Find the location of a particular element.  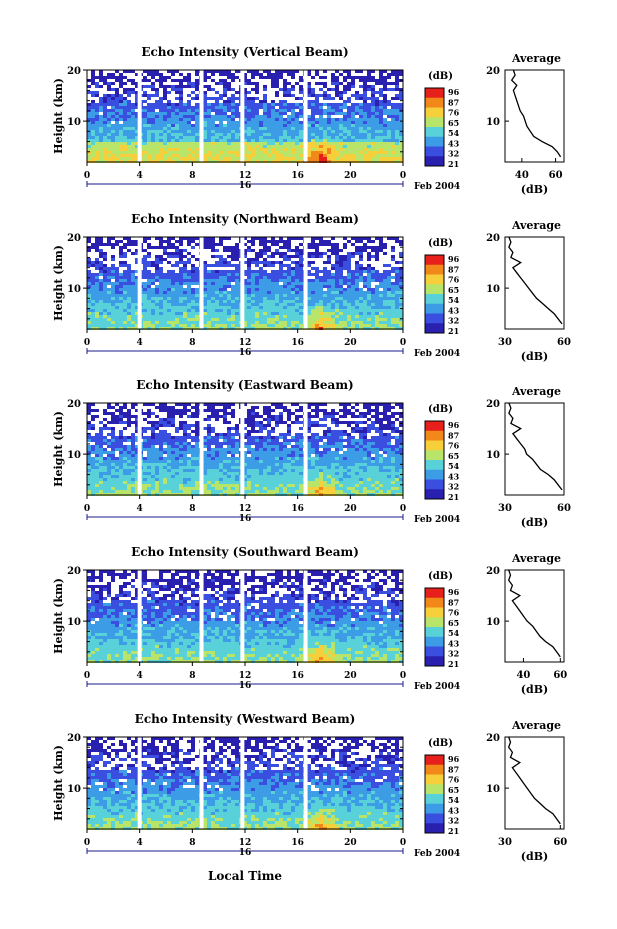

colorbar-label: 96 is located at coordinates (454, 759).